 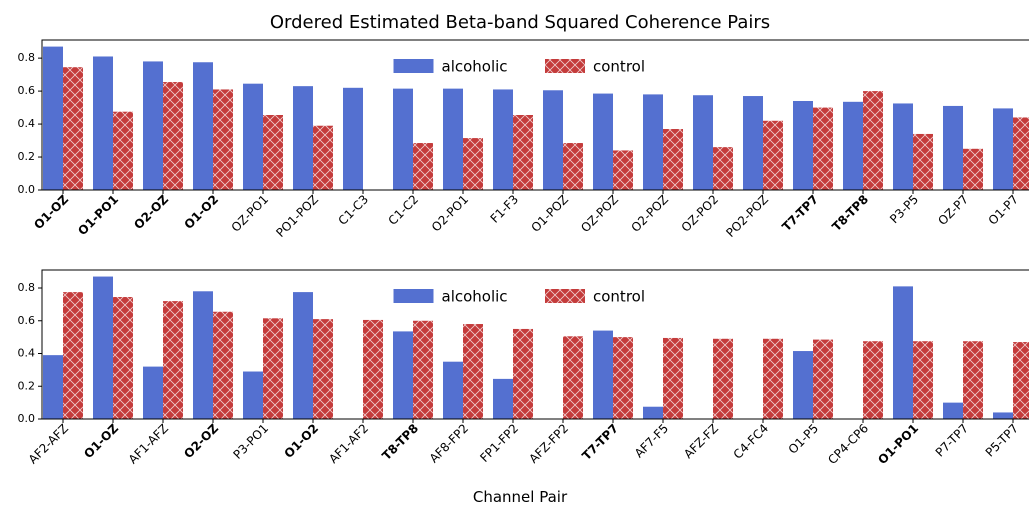 I want to click on x-tick-label: OZ-PO1, so click(x=250, y=213).